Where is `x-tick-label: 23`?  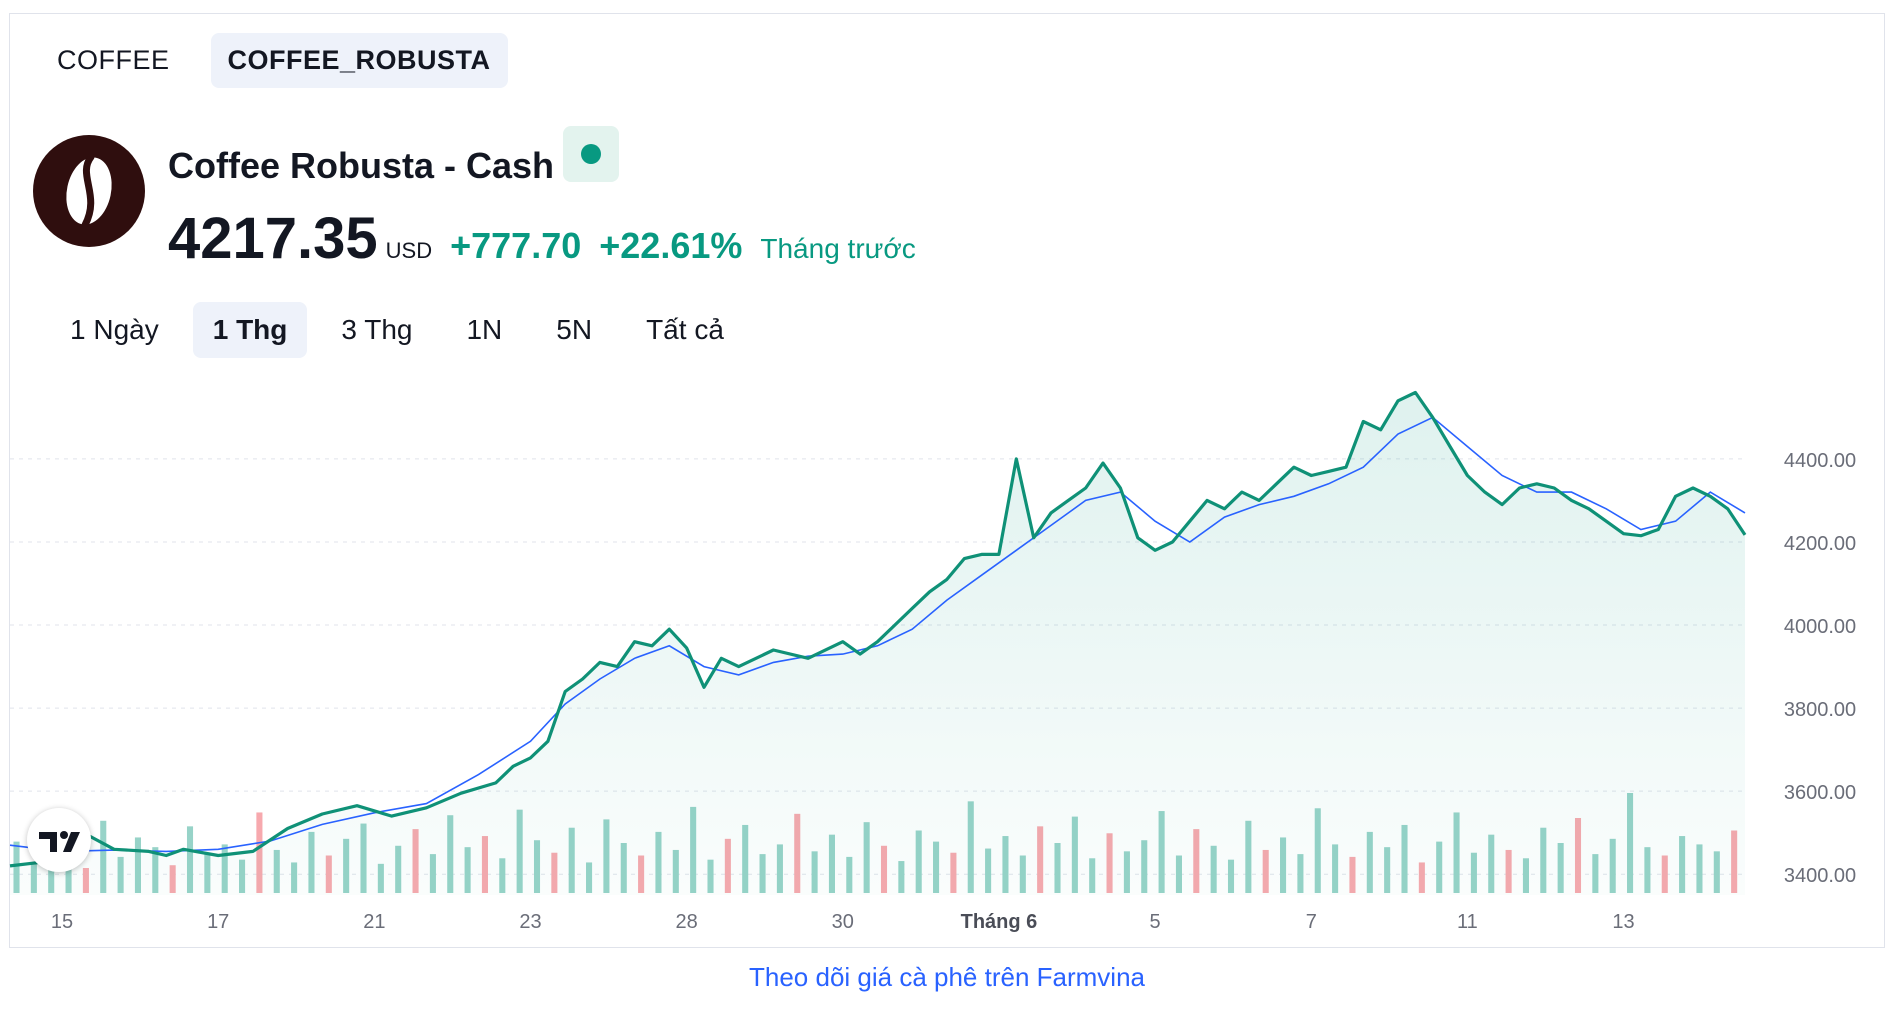
x-tick-label: 23 is located at coordinates (530, 922).